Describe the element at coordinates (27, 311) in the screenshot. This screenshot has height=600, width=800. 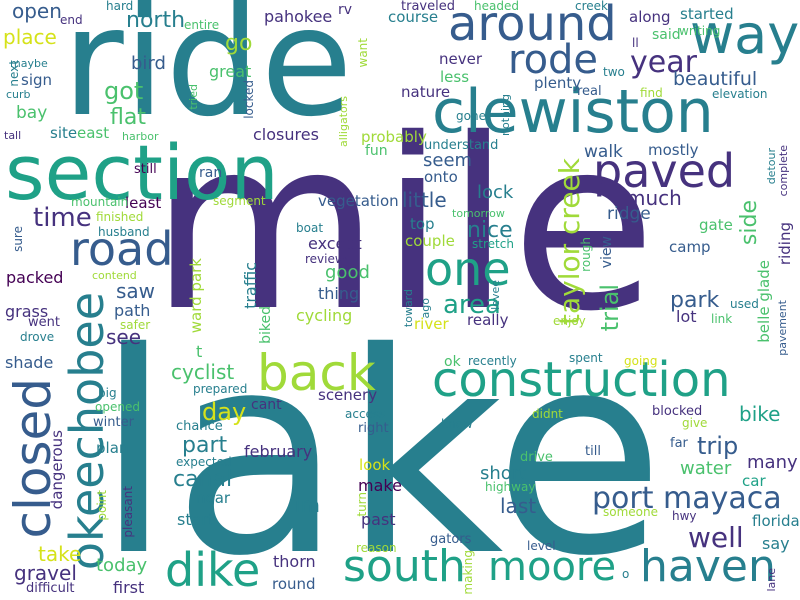
I see `word-grass: grass` at that location.